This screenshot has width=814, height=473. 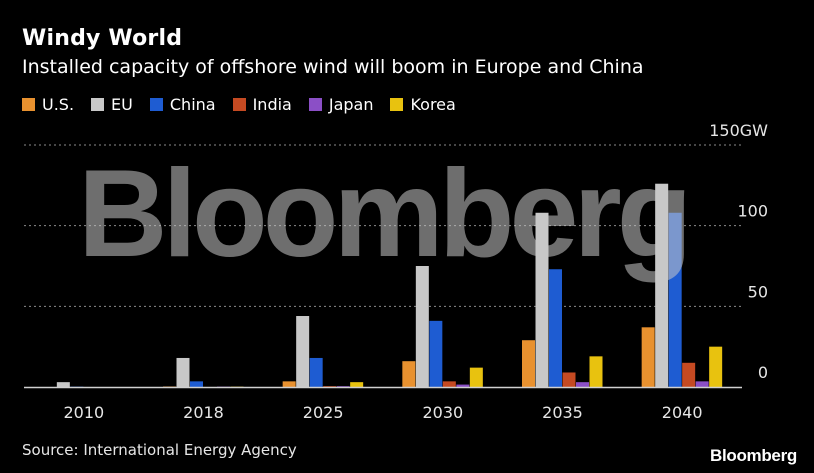 I want to click on legend-item: India, so click(x=262, y=104).